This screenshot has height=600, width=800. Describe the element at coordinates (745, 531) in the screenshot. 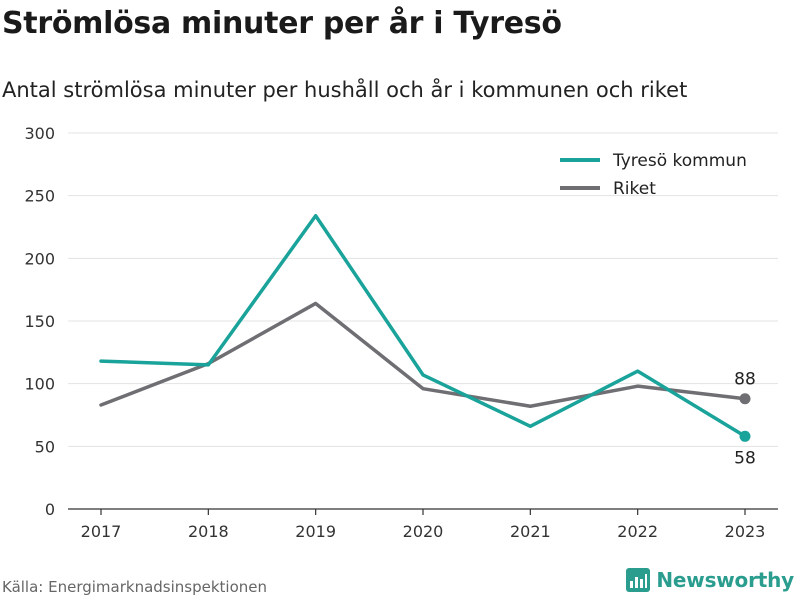

I see `x-tick-label: 2023` at that location.